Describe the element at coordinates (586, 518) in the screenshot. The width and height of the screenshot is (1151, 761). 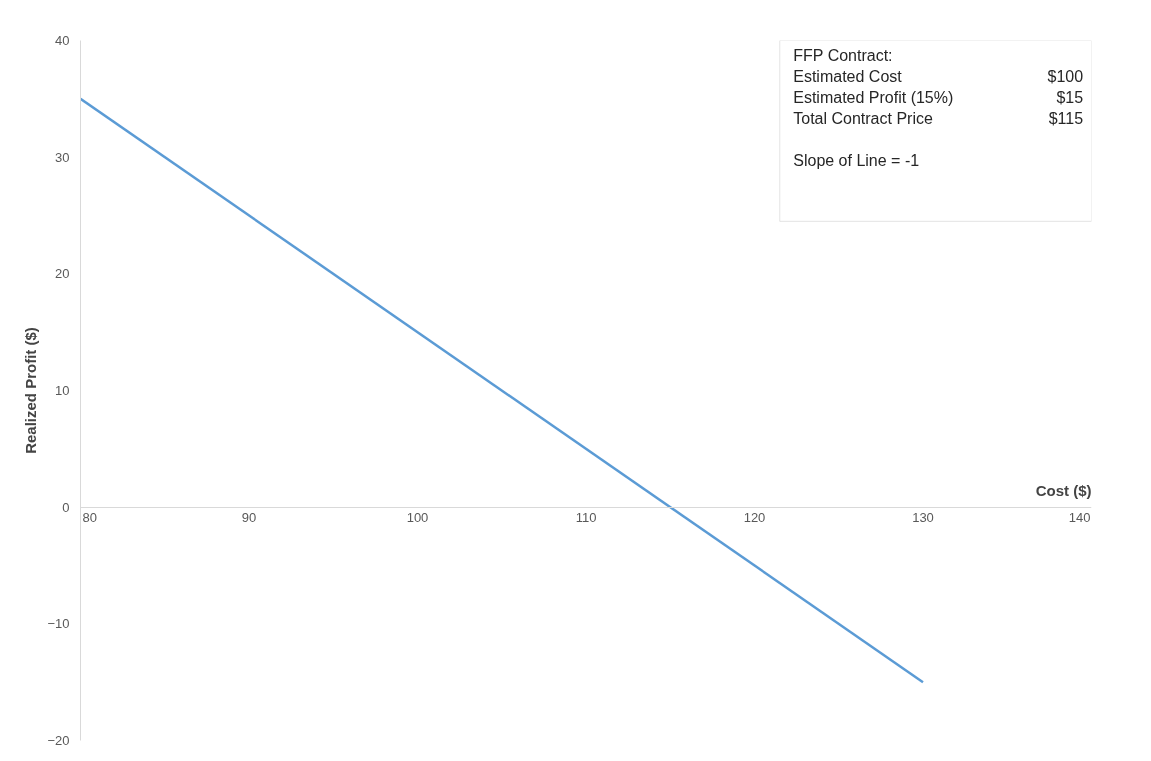
I see `x-tick-label: 110` at that location.